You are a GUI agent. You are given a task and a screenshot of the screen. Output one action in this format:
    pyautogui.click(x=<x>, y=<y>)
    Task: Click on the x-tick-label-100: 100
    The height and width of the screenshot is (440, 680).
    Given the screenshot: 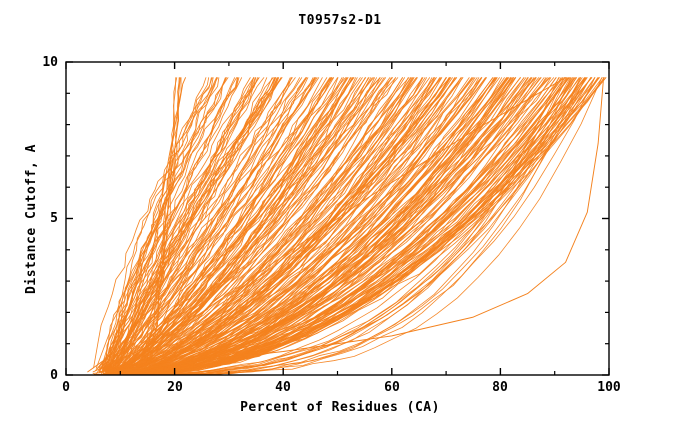 What is the action you would take?
    pyautogui.click(x=609, y=387)
    